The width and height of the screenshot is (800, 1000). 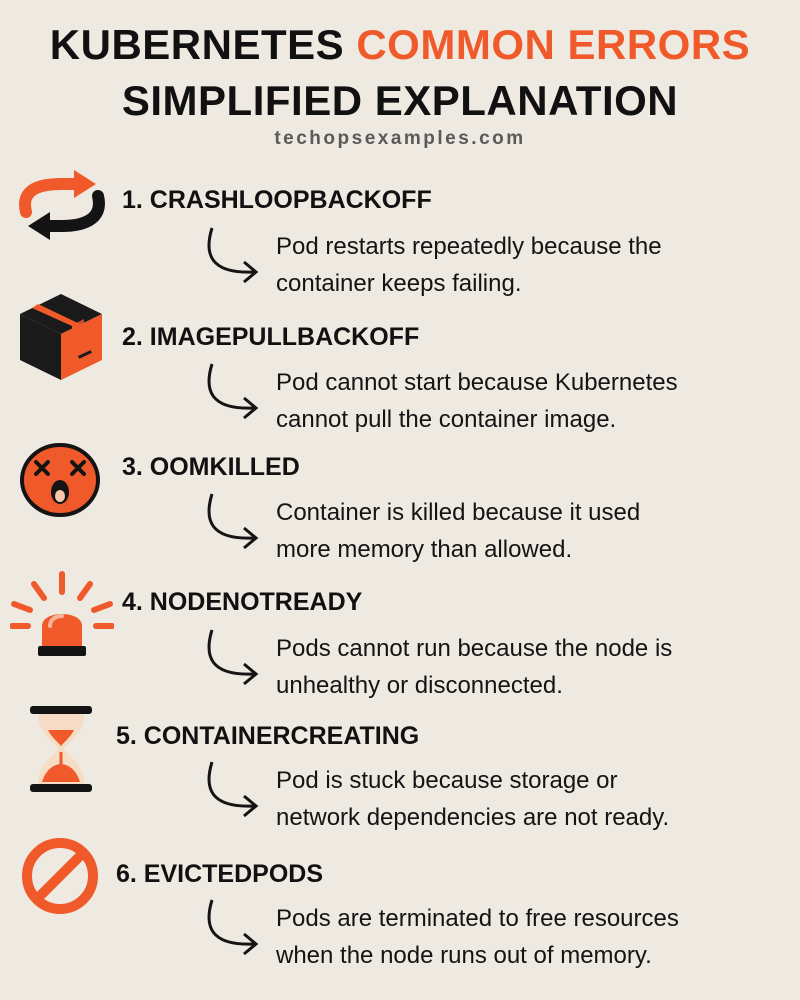 What do you see at coordinates (61, 749) in the screenshot?
I see `hourglass-icon` at bounding box center [61, 749].